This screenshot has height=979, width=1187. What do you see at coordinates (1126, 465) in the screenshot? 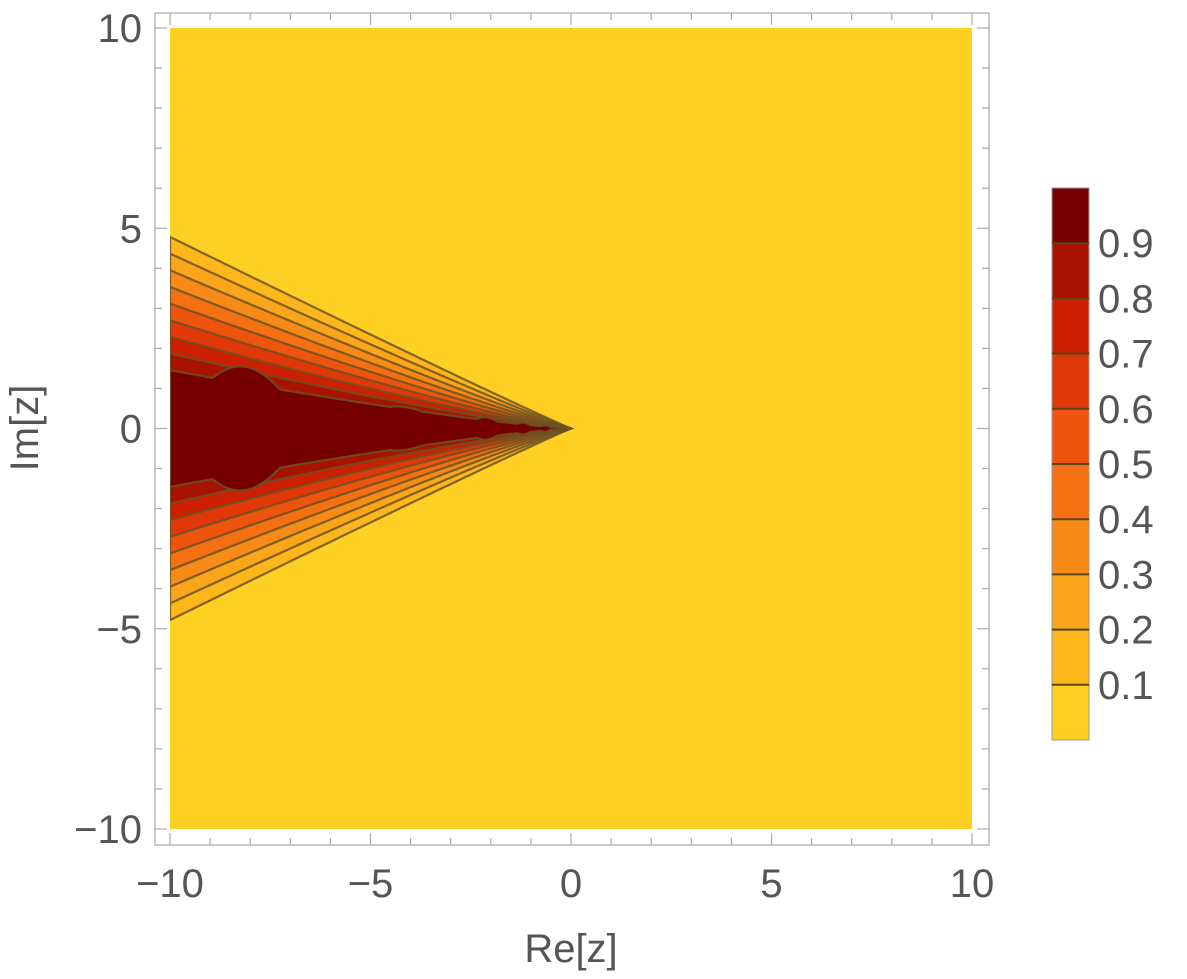
I see `legend-tick-label: 0.5` at bounding box center [1126, 465].